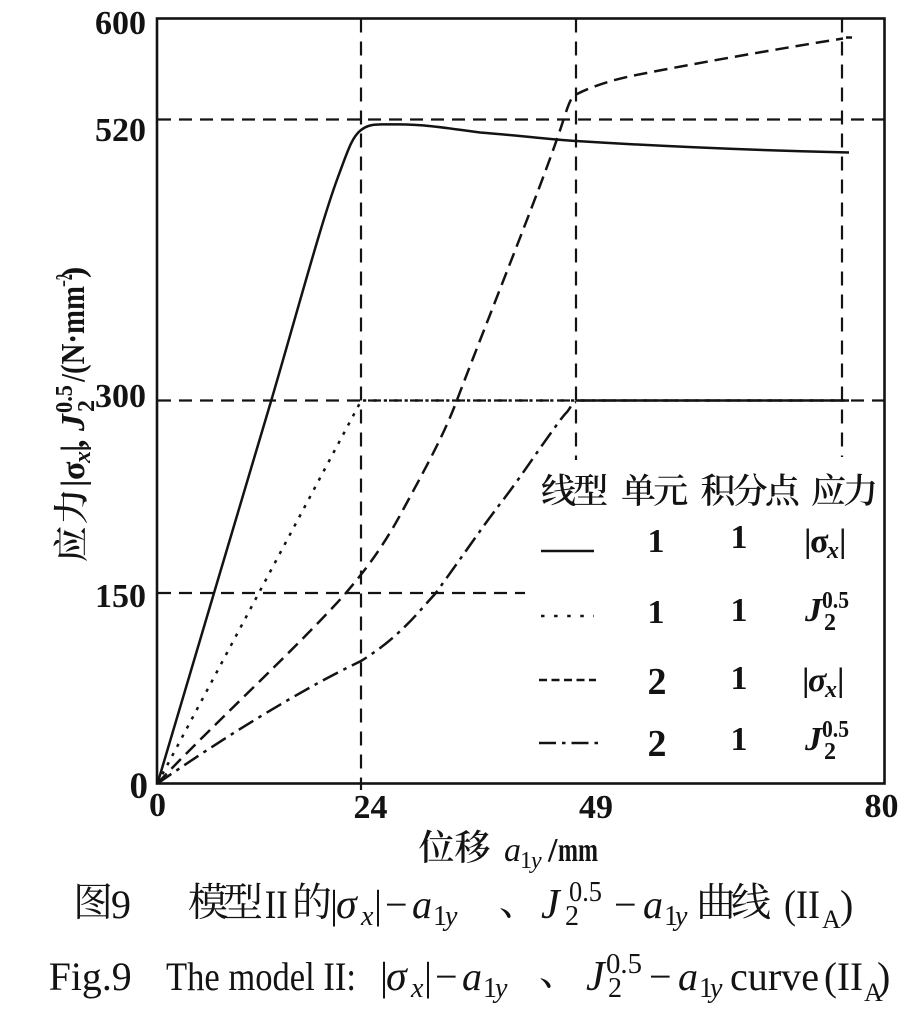  What do you see at coordinates (120, 596) in the screenshot?
I see `svg-text: 150` at bounding box center [120, 596].